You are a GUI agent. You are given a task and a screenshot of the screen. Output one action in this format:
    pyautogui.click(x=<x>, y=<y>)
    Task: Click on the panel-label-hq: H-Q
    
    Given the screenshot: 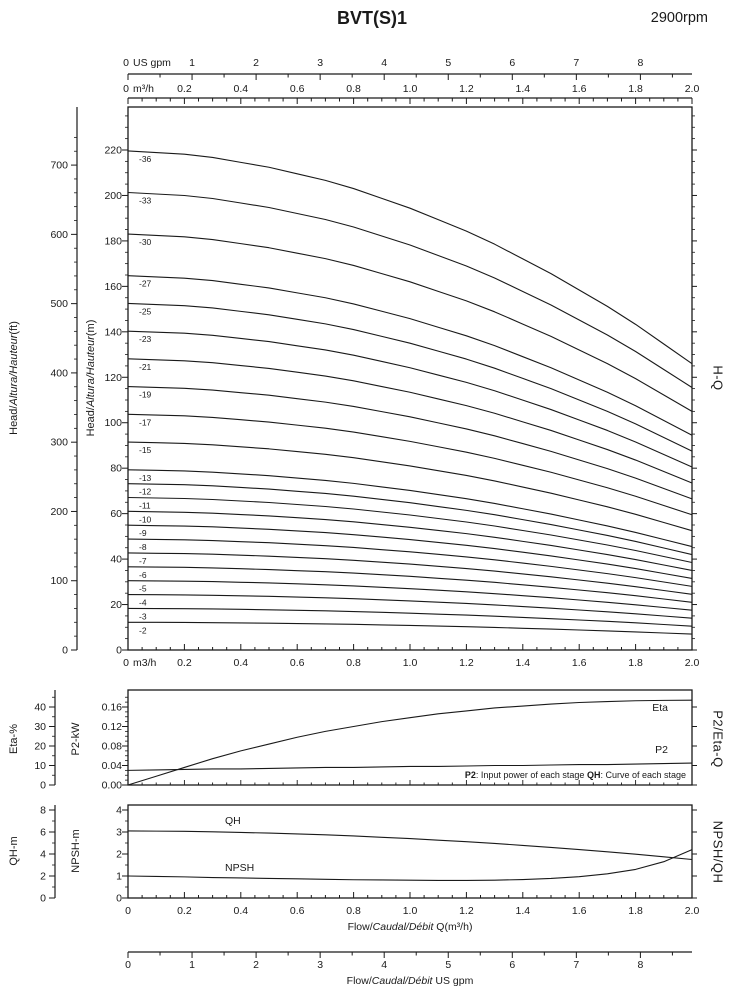 What is the action you would take?
    pyautogui.click(x=718, y=378)
    